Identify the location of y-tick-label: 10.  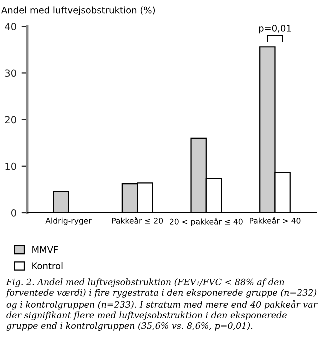
(11, 166).